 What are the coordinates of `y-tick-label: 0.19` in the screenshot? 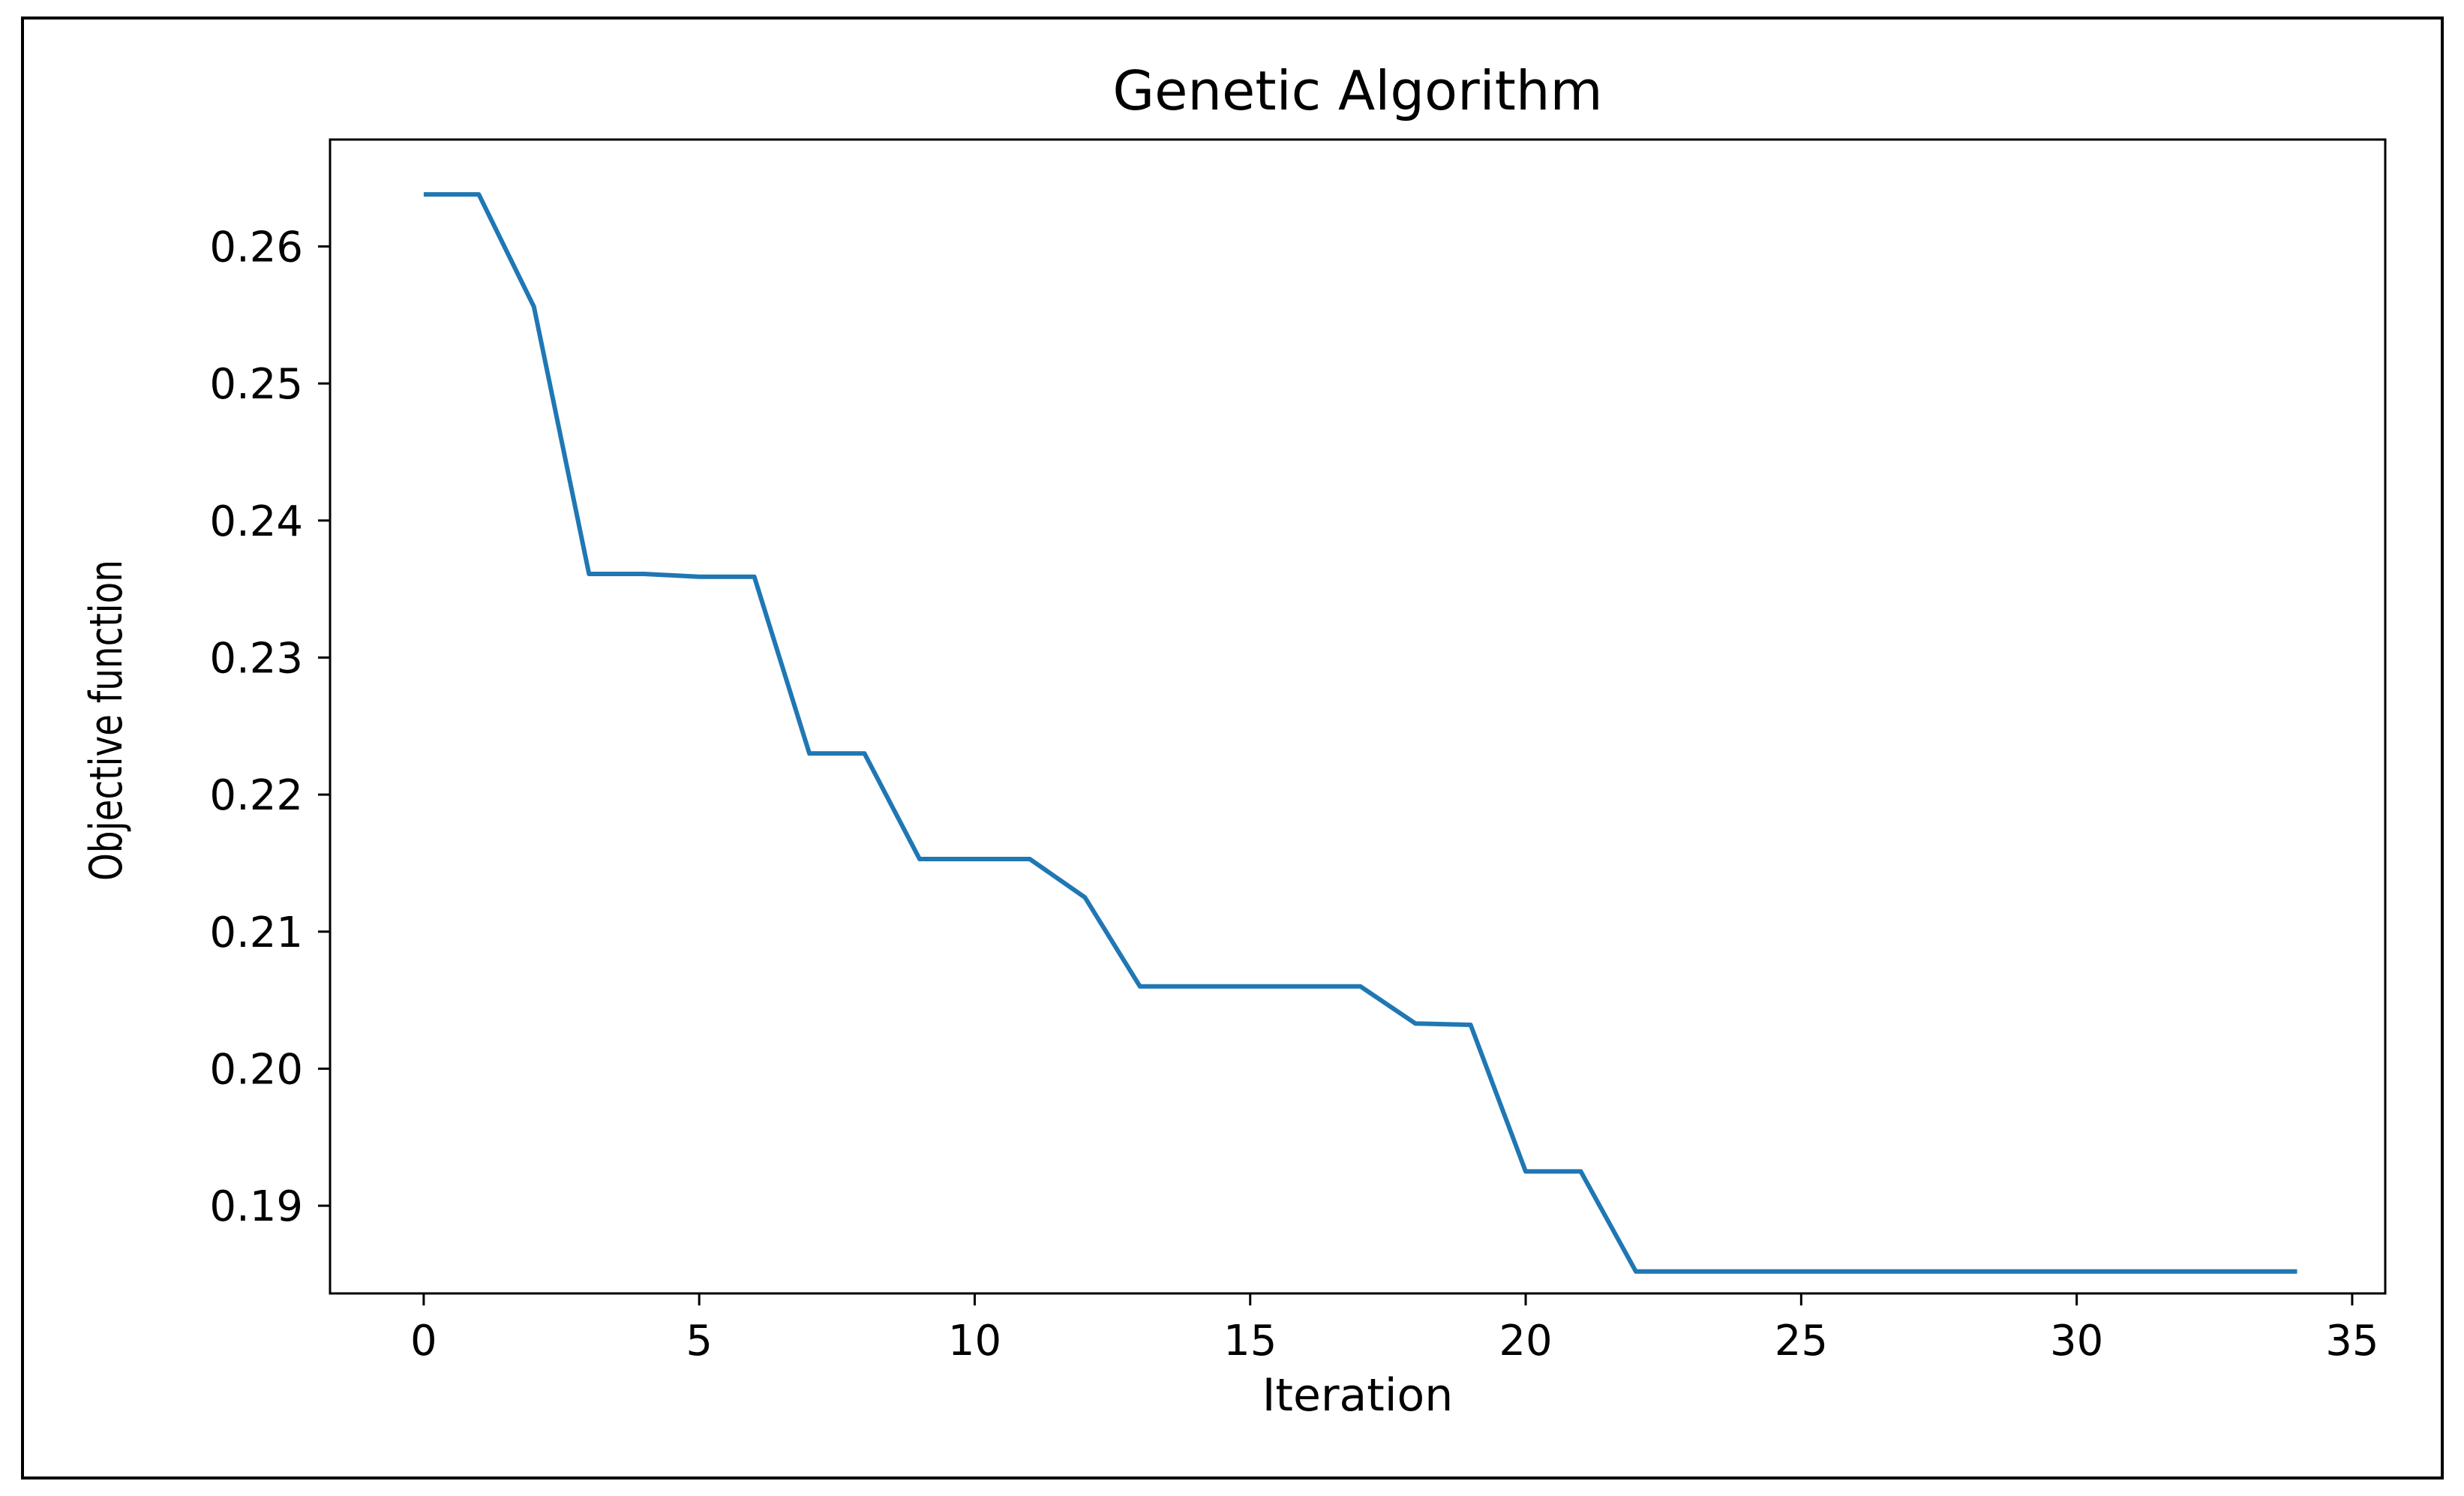 It's located at (256, 1207).